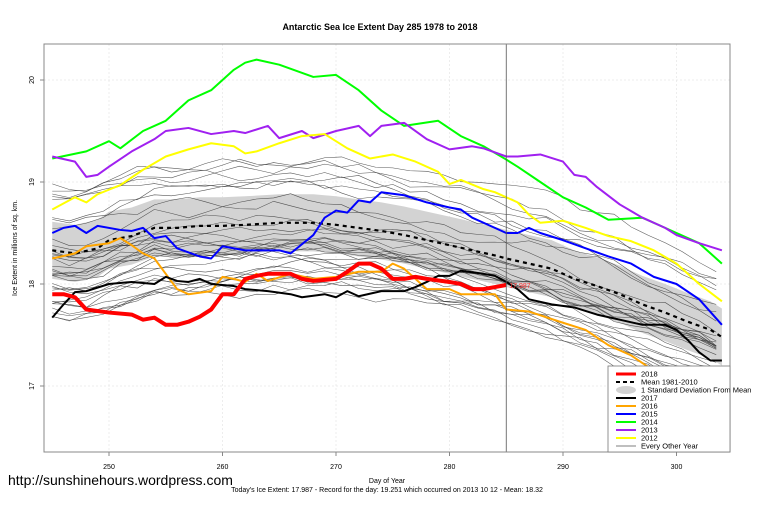 This screenshot has width=759, height=506. I want to click on legend-label: 2018, so click(649, 374).